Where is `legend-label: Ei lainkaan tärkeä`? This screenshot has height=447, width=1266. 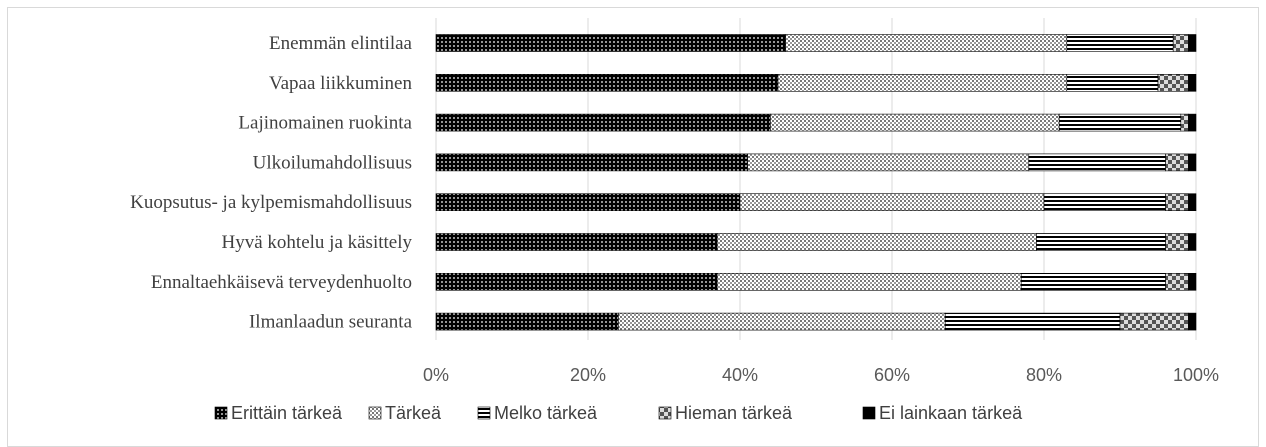 legend-label: Ei lainkaan tärkeä is located at coordinates (951, 413).